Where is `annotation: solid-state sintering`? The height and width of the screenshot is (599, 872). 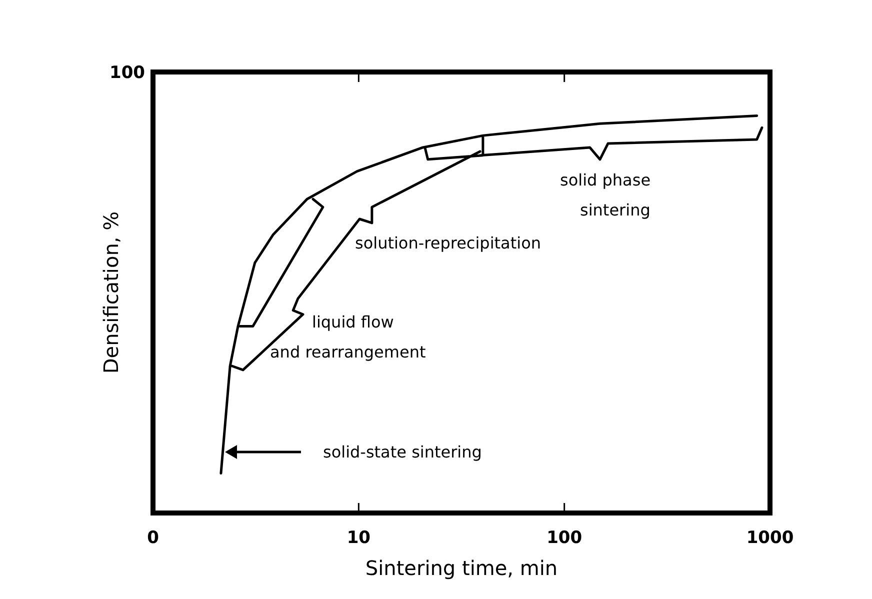
annotation: solid-state sintering is located at coordinates (402, 452).